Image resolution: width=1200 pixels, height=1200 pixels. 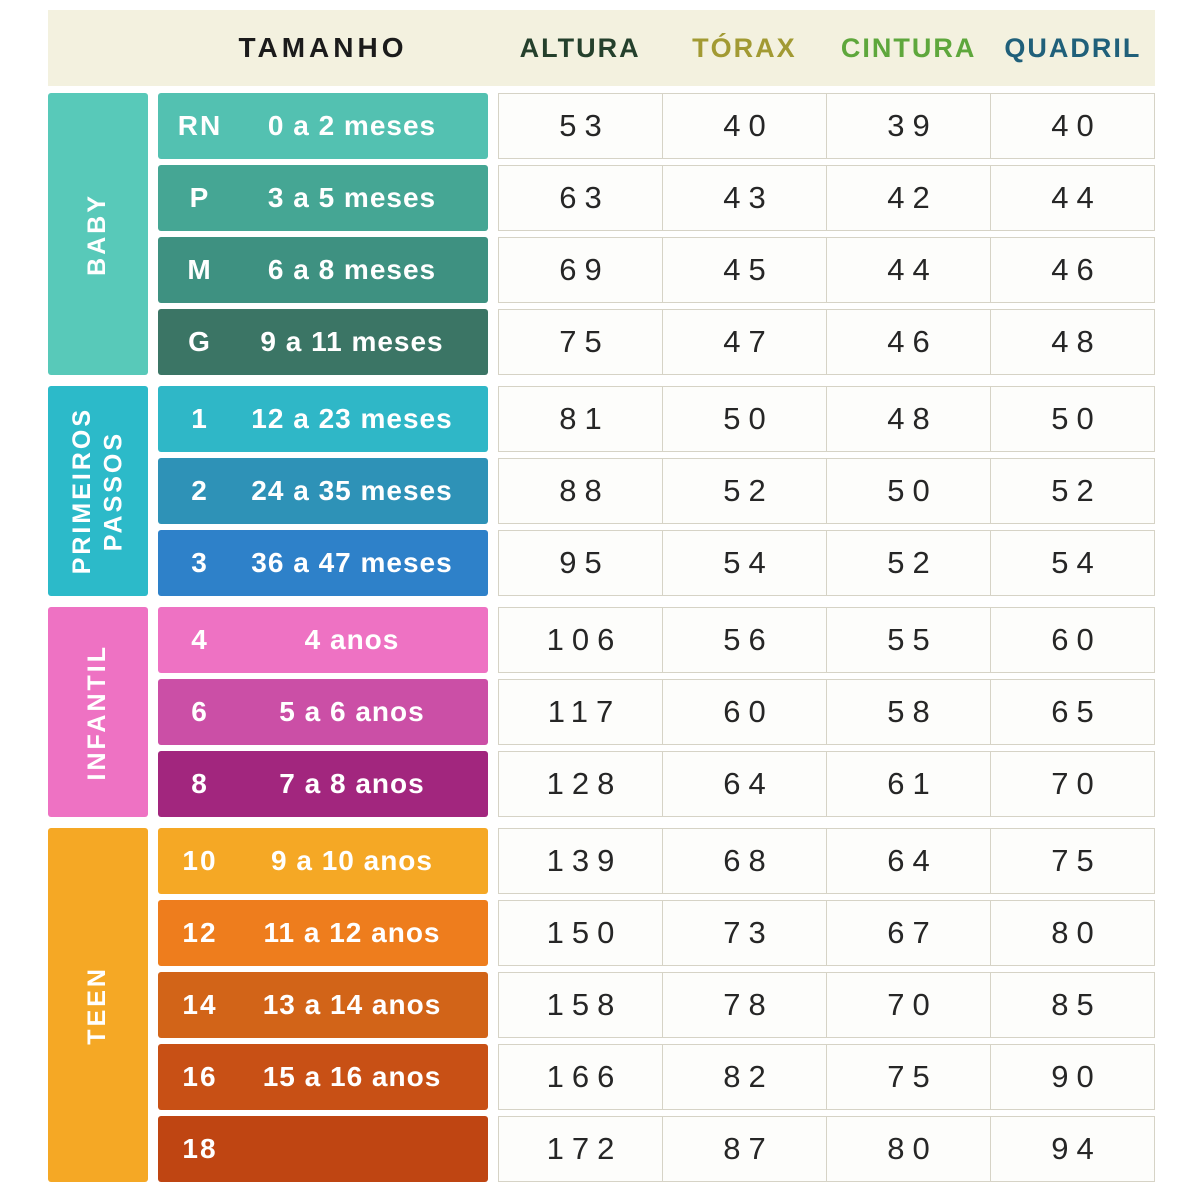 I want to click on size-label-bar: 16 15 a 16 anos, so click(x=323, y=1077).